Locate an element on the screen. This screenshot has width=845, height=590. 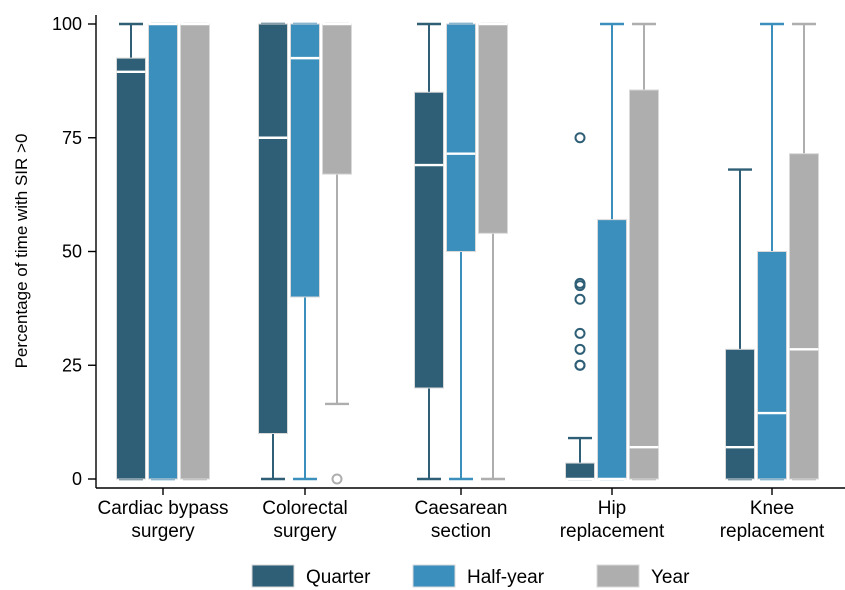
legend-label: Quarter is located at coordinates (338, 577).